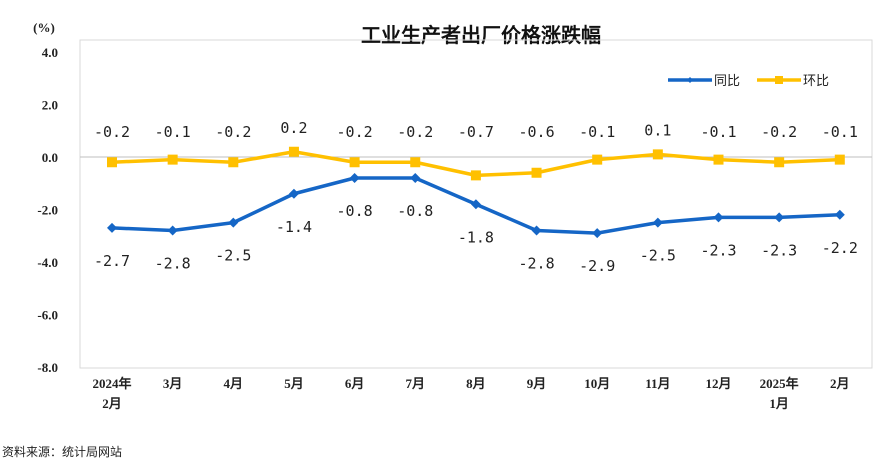  What do you see at coordinates (537, 383) in the screenshot?
I see `x-tick-label: 9月` at bounding box center [537, 383].